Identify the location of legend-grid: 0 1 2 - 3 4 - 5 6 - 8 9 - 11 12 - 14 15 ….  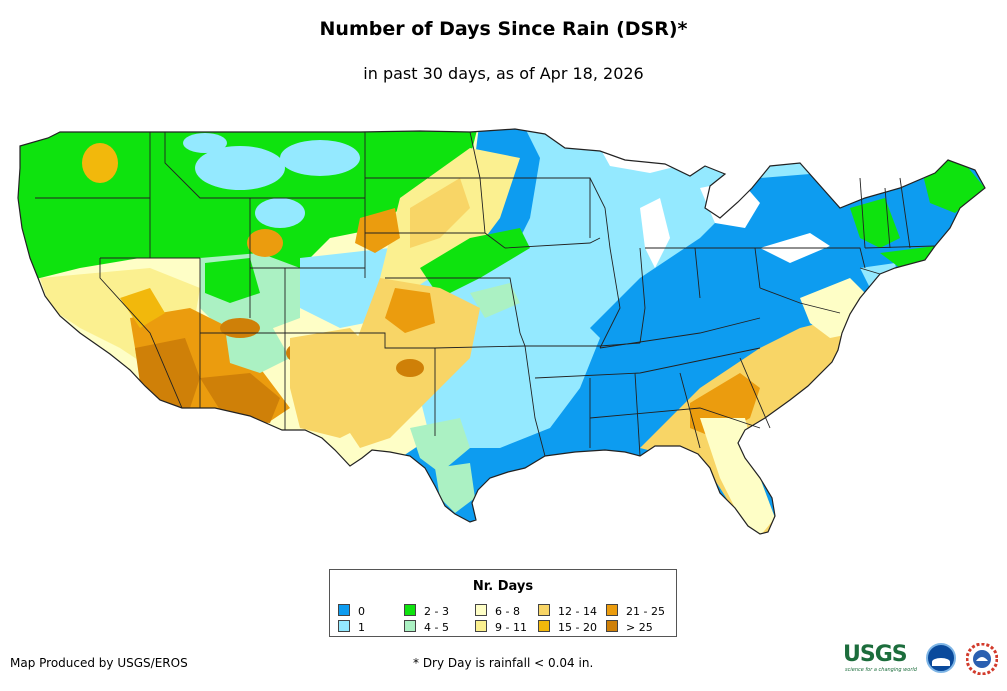
(506, 619).